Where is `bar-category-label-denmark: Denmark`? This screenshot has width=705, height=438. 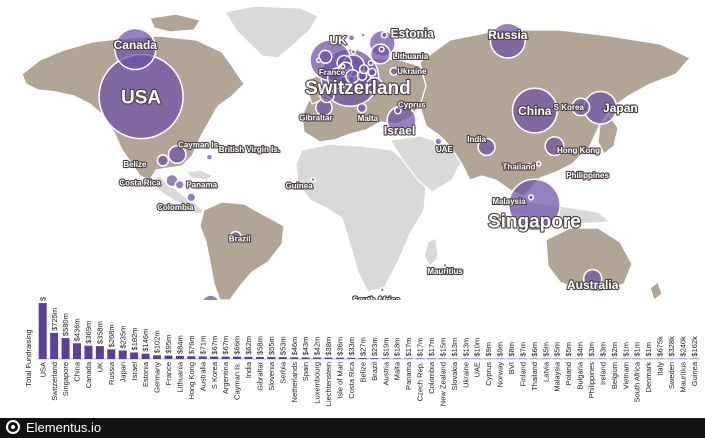 bar-category-label-denmark: Denmark is located at coordinates (648, 377).